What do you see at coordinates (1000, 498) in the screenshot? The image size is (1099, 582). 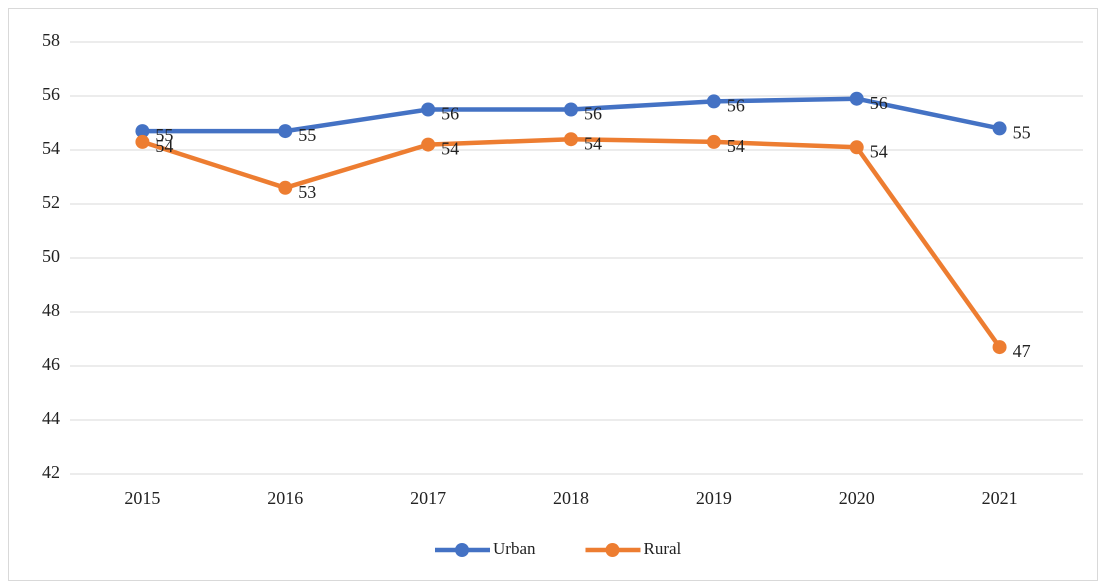 I see `x-tick-label: 2021` at bounding box center [1000, 498].